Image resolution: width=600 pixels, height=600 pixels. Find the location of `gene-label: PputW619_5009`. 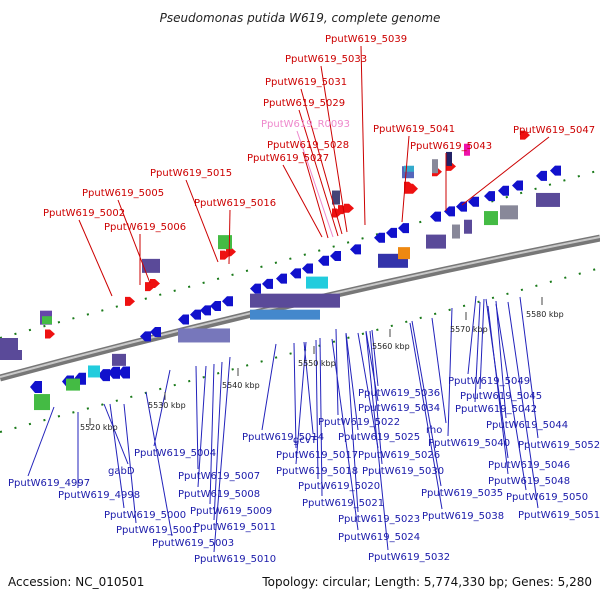

gene-label: PputW619_5009 is located at coordinates (231, 511).